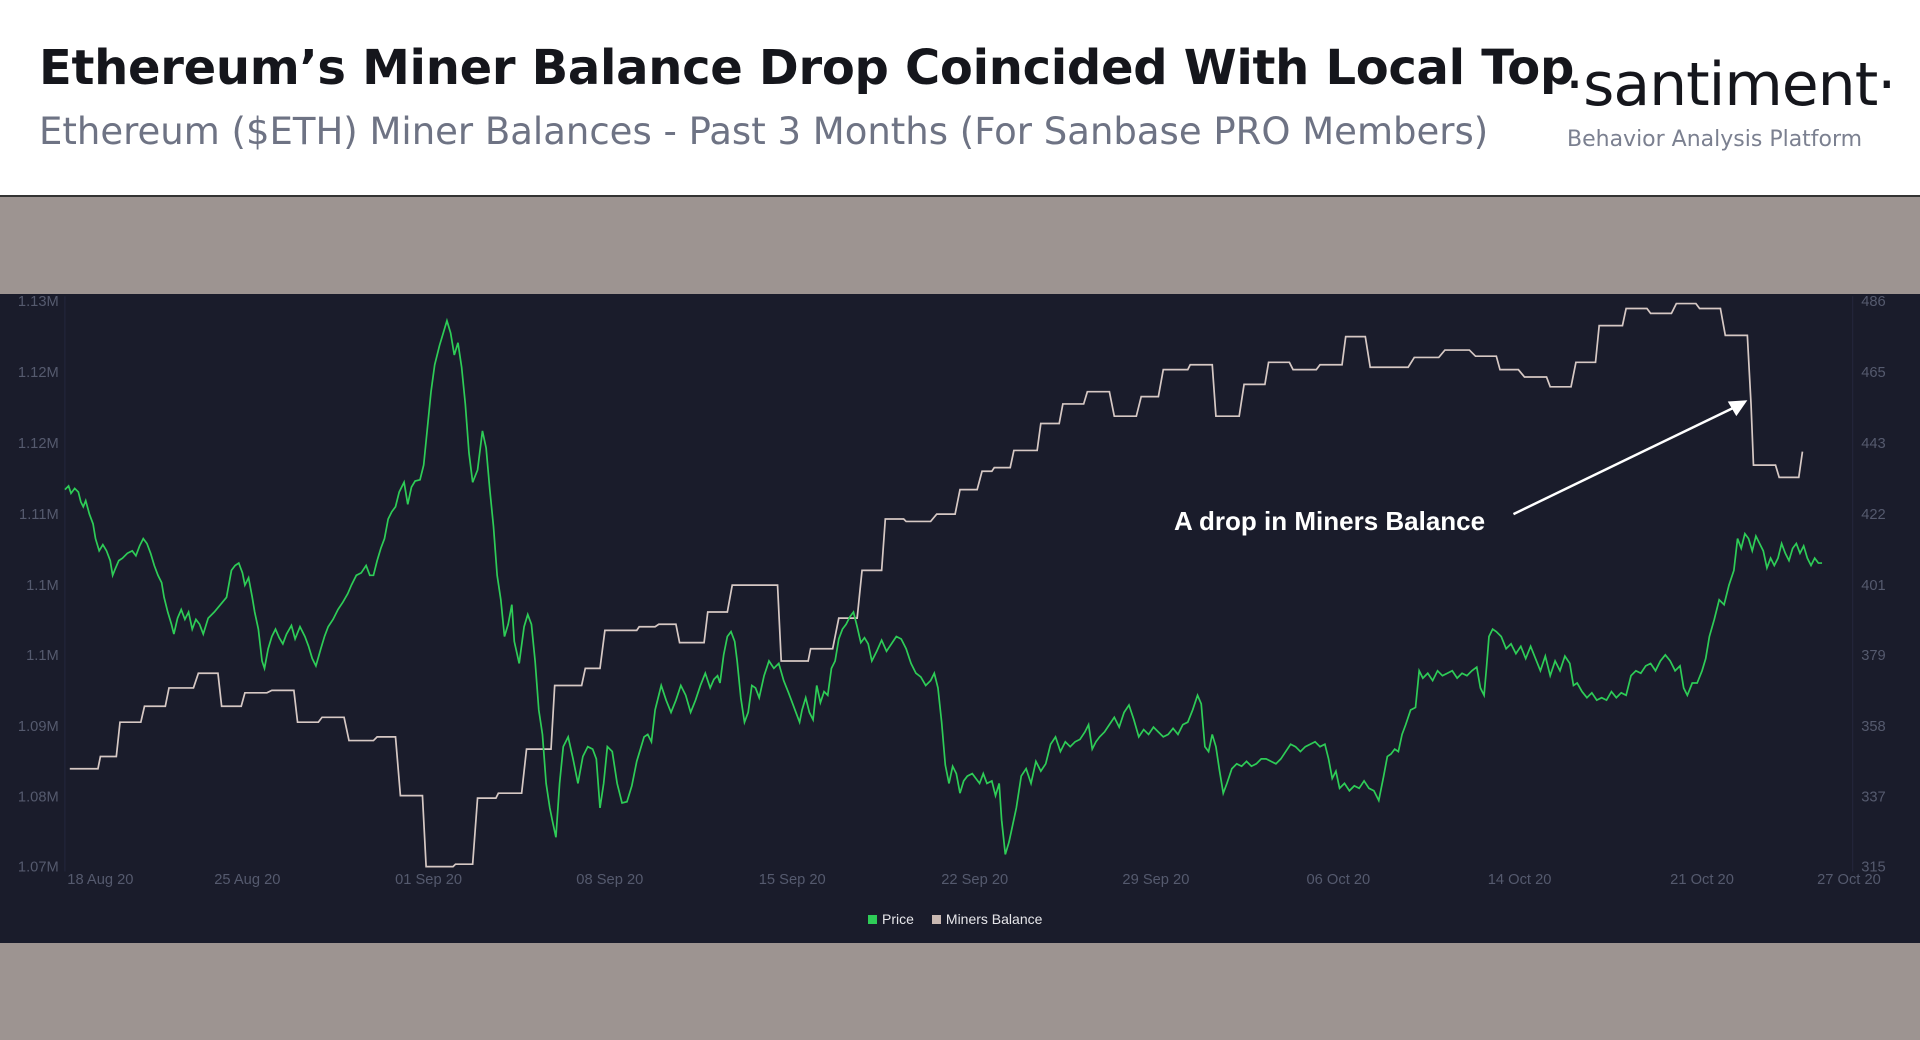 Image resolution: width=1920 pixels, height=1040 pixels. Describe the element at coordinates (1715, 139) in the screenshot. I see `brand-tagline: Behavior Analysis Platform` at that location.